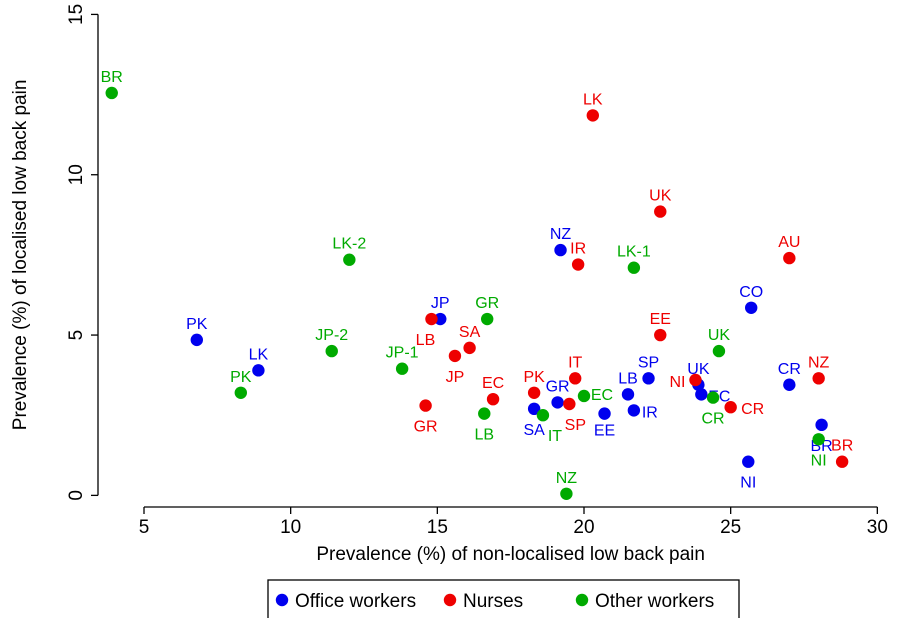 Image resolution: width=906 pixels, height=618 pixels. Describe the element at coordinates (513, 522) in the screenshot. I see `x-ticks: 5 10 15 20 25 30` at that location.